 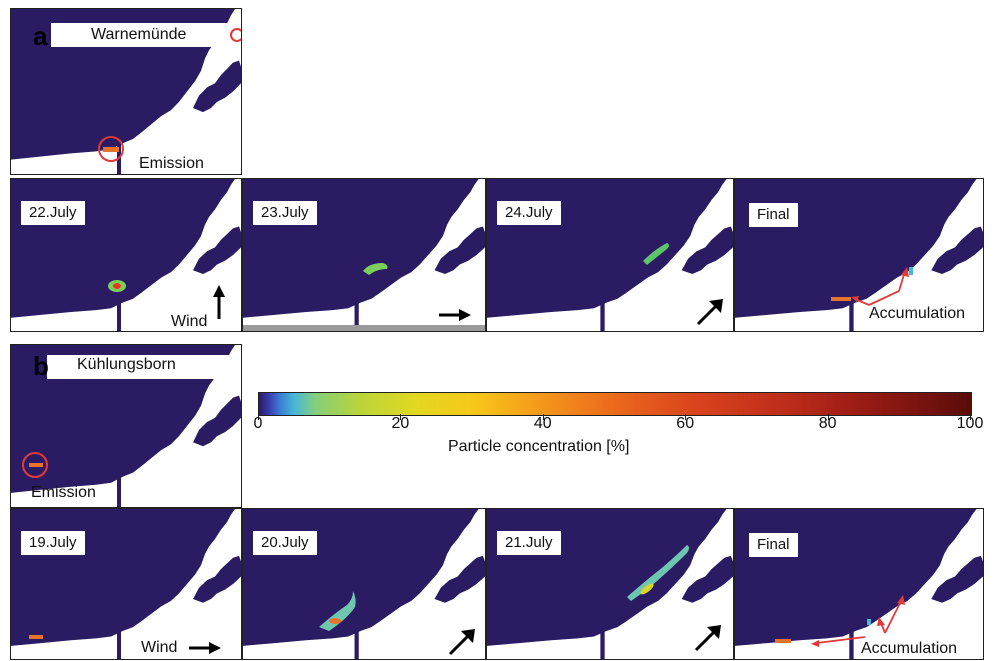 What do you see at coordinates (219, 302) in the screenshot?
I see `wind-arrow-north-icon` at bounding box center [219, 302].